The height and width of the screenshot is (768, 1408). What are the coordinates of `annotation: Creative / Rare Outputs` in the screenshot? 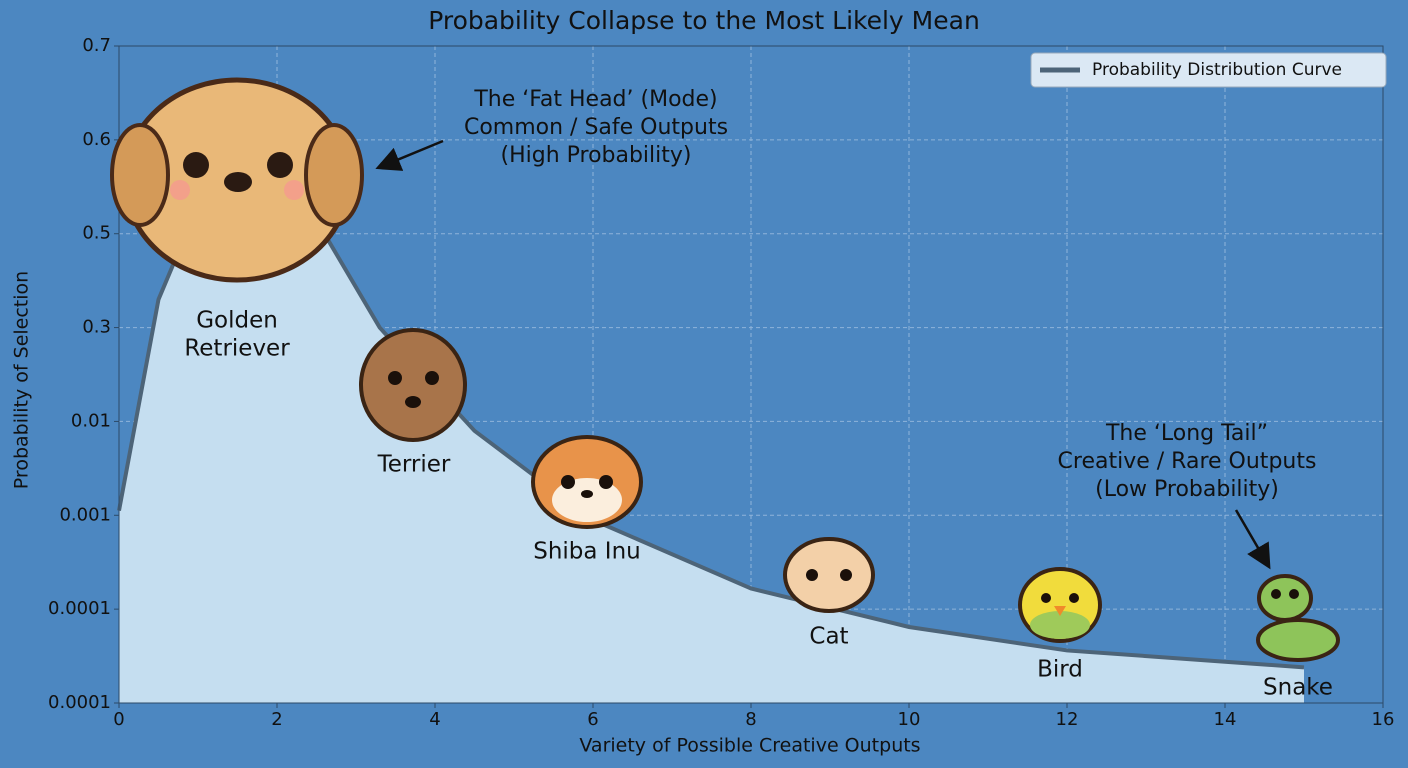 It's located at (1187, 461).